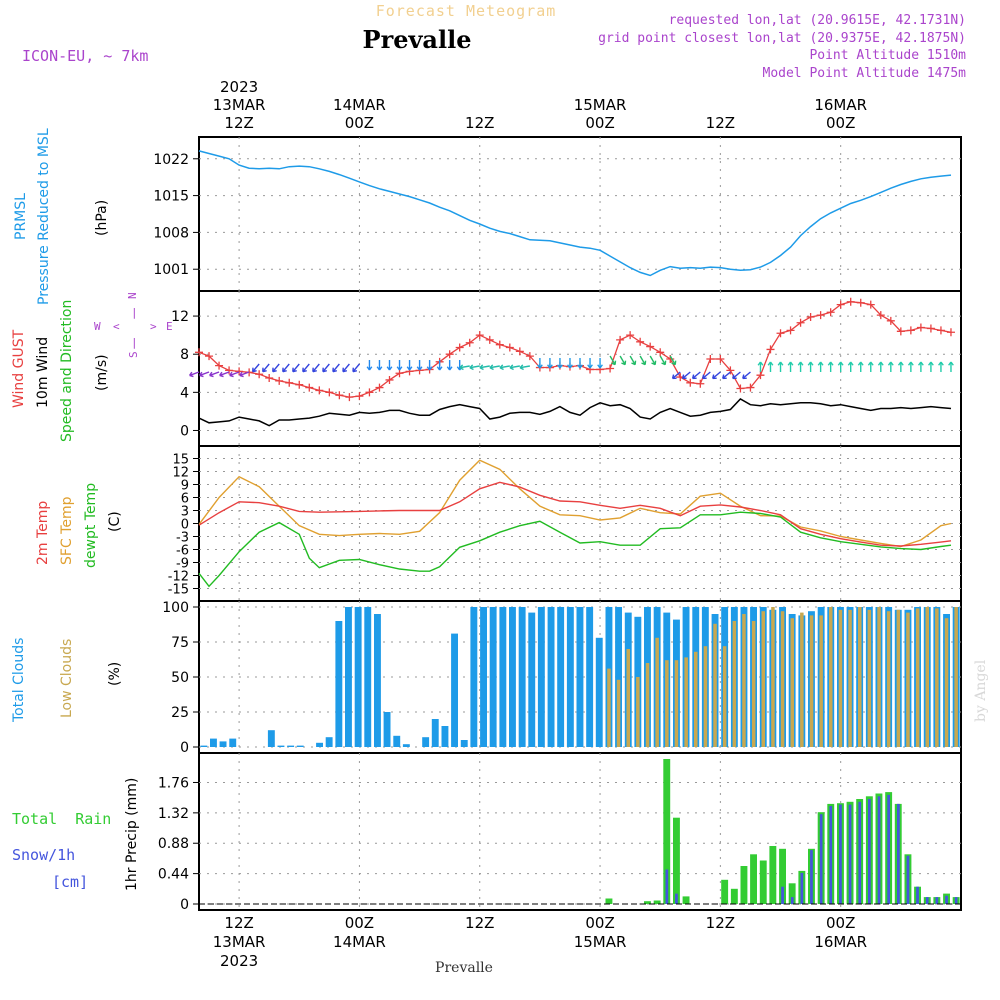  I want to click on footer-location: Prevalle, so click(464, 968).